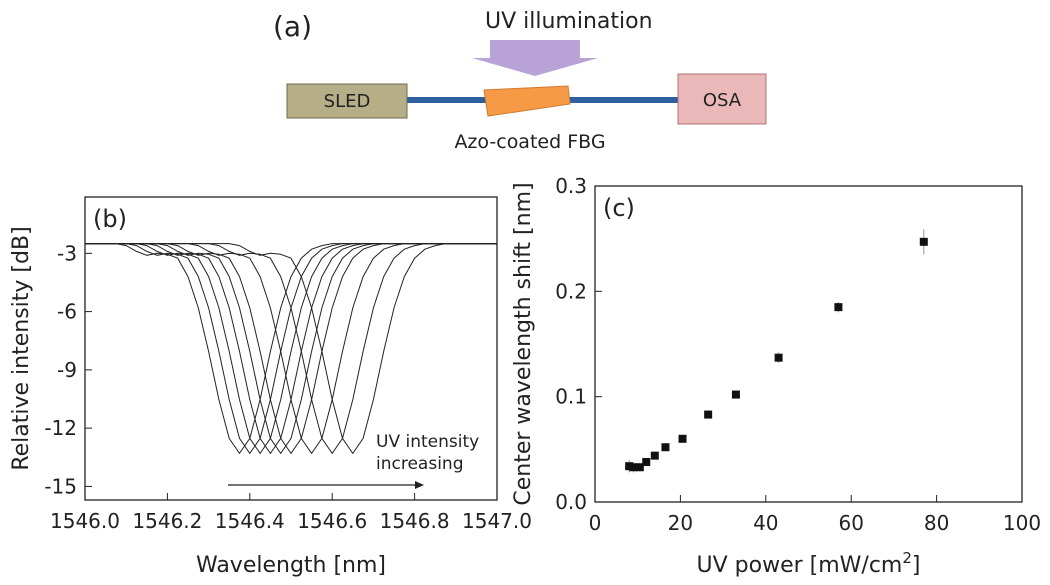 The image size is (1050, 585). What do you see at coordinates (250, 521) in the screenshot?
I see `x-tick-label: 1546.4` at bounding box center [250, 521].